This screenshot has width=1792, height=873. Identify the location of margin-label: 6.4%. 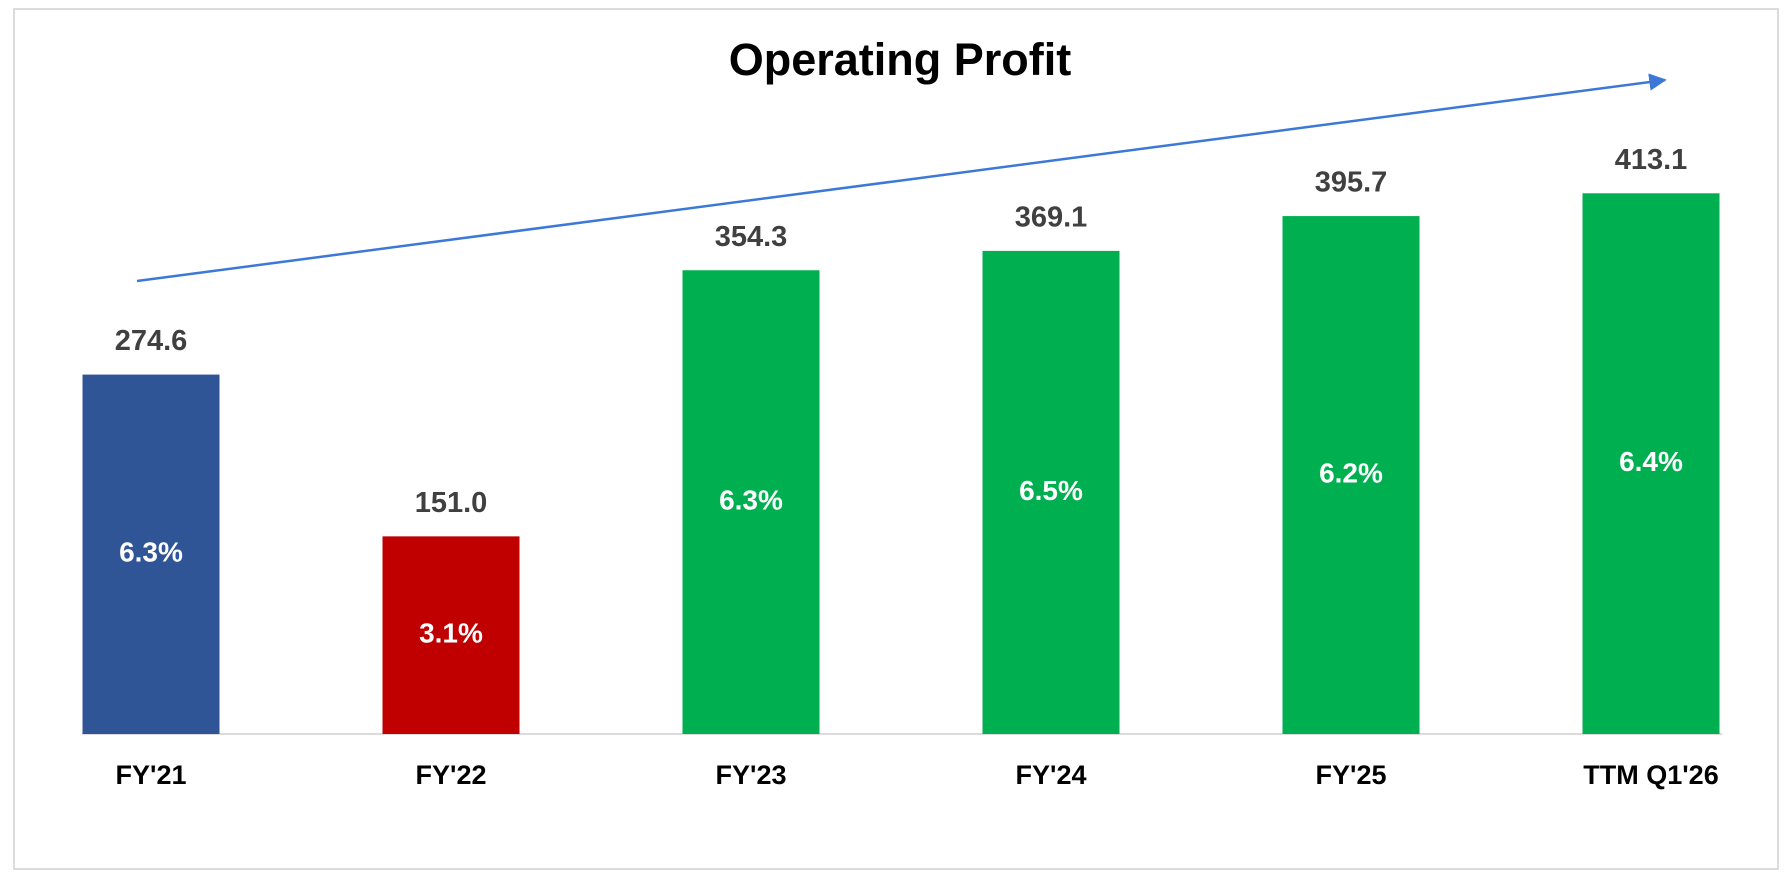
(1651, 461).